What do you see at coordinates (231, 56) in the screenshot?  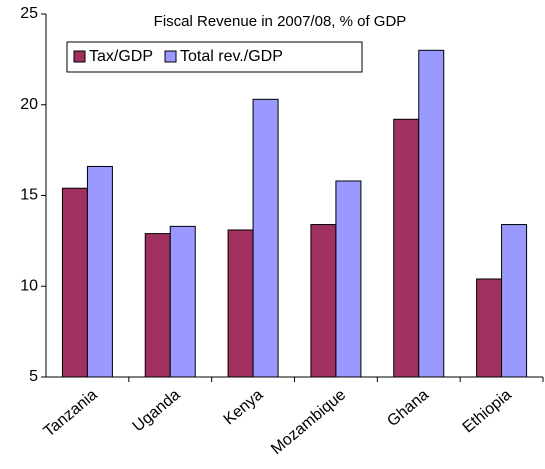 I see `legend-label: Total rev./GDP` at bounding box center [231, 56].